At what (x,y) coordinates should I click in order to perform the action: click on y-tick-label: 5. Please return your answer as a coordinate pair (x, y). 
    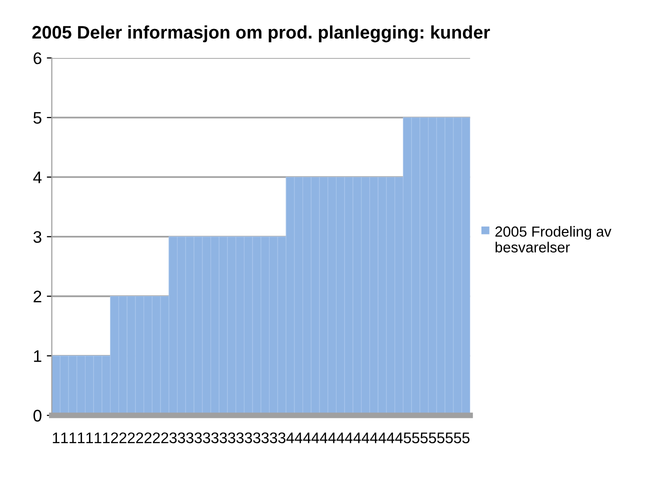
    Looking at the image, I should click on (37, 118).